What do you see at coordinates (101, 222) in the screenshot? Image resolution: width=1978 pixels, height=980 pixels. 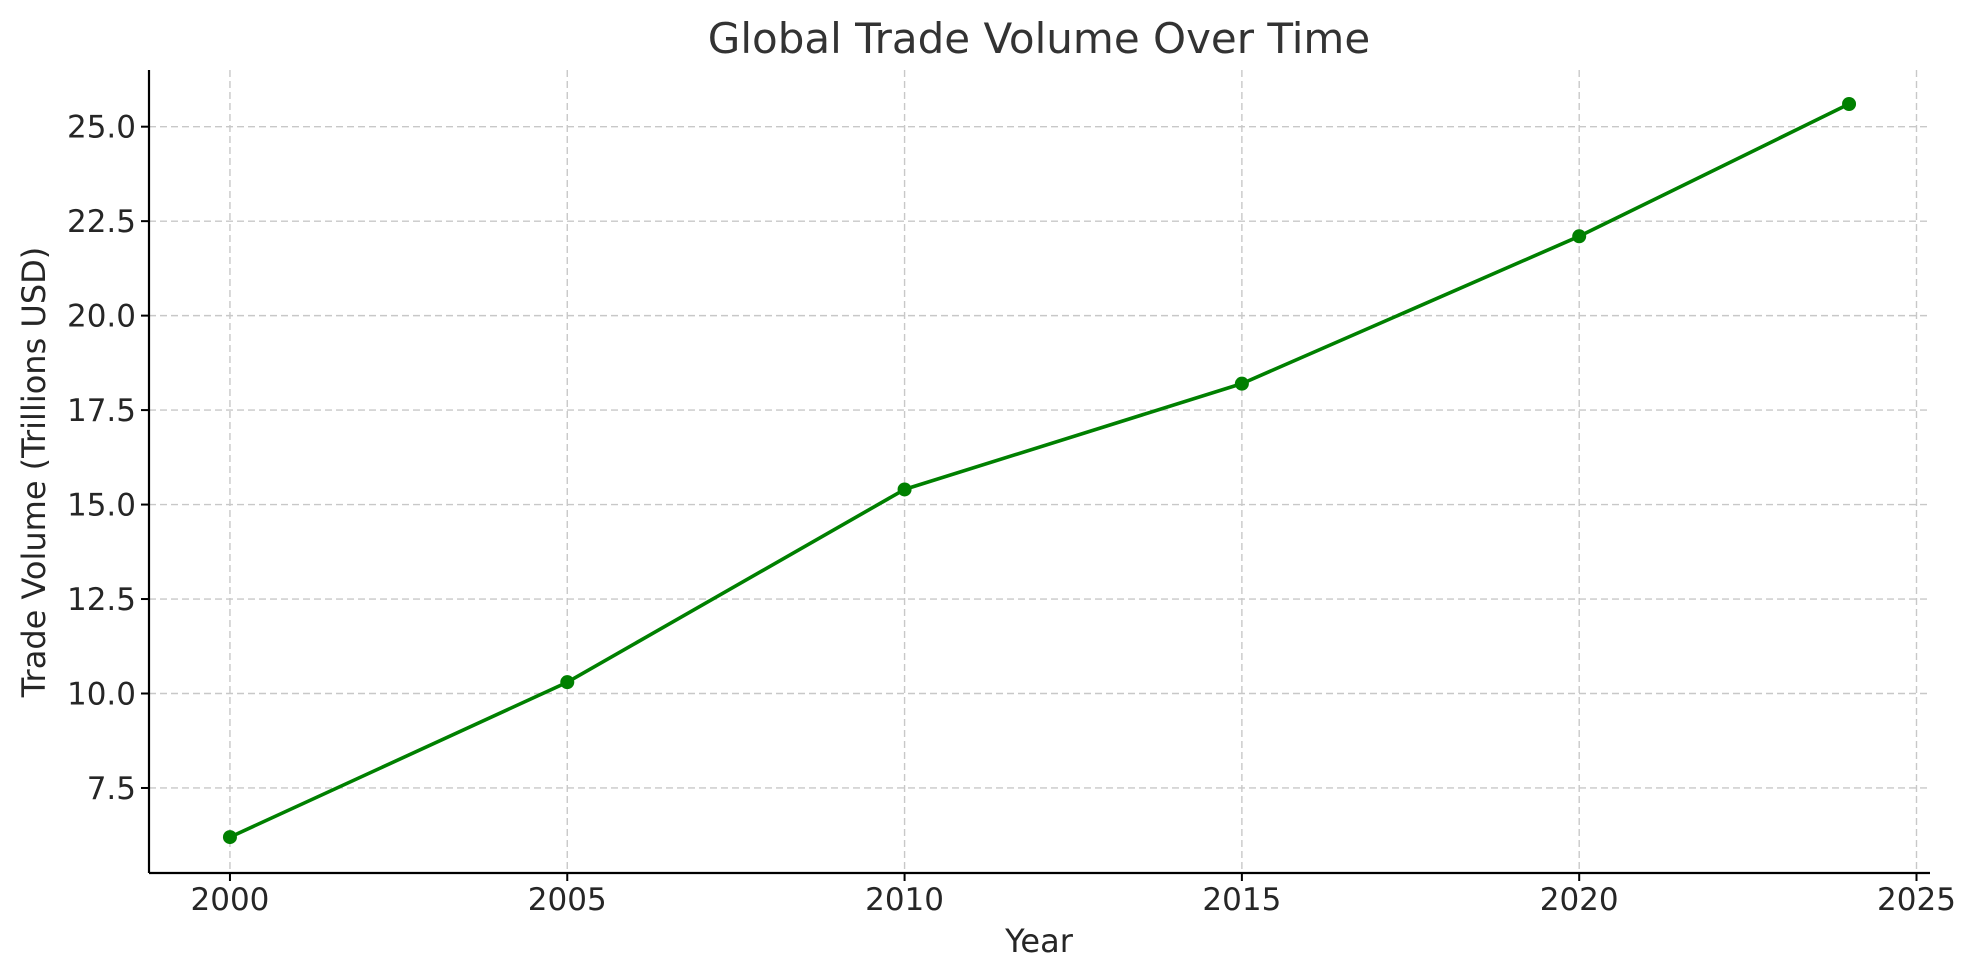 I see `y-tick-label: 22.5` at bounding box center [101, 222].